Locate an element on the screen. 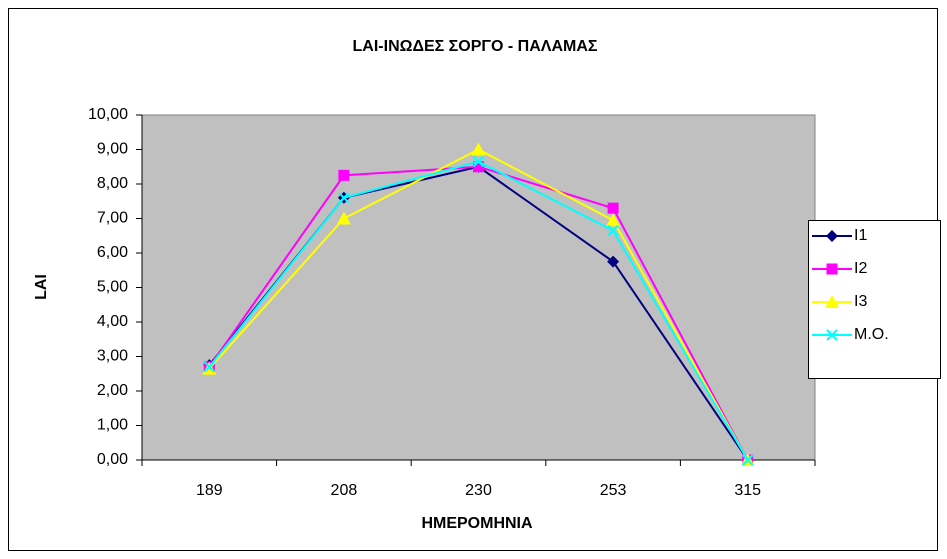 Image resolution: width=947 pixels, height=559 pixels. legend-label: I2 is located at coordinates (860, 268).